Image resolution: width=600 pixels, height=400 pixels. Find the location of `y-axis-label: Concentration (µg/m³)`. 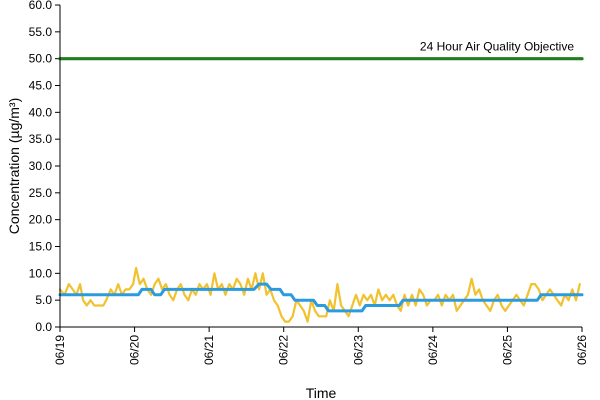

y-axis-label: Concentration (µg/m³) is located at coordinates (14, 166).